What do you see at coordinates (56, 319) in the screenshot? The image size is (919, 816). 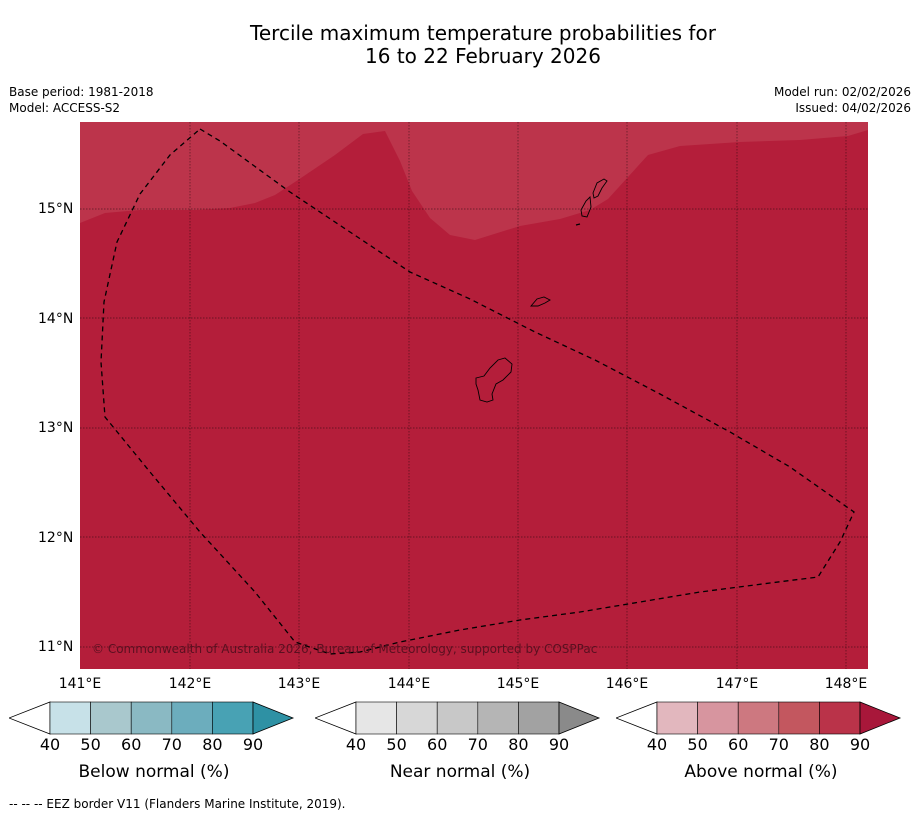 I see `lat-label-14: 14°N` at bounding box center [56, 319].